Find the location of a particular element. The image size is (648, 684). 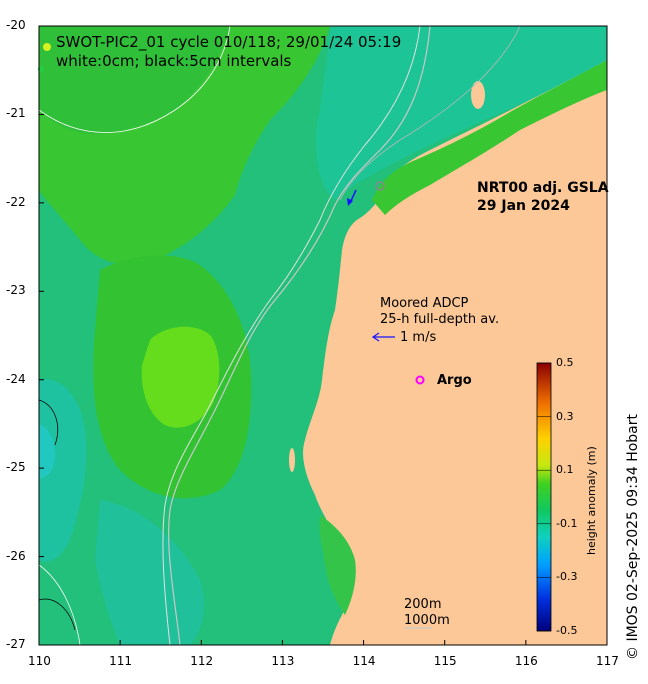

isobath-shelf is located at coordinates (430, 113).